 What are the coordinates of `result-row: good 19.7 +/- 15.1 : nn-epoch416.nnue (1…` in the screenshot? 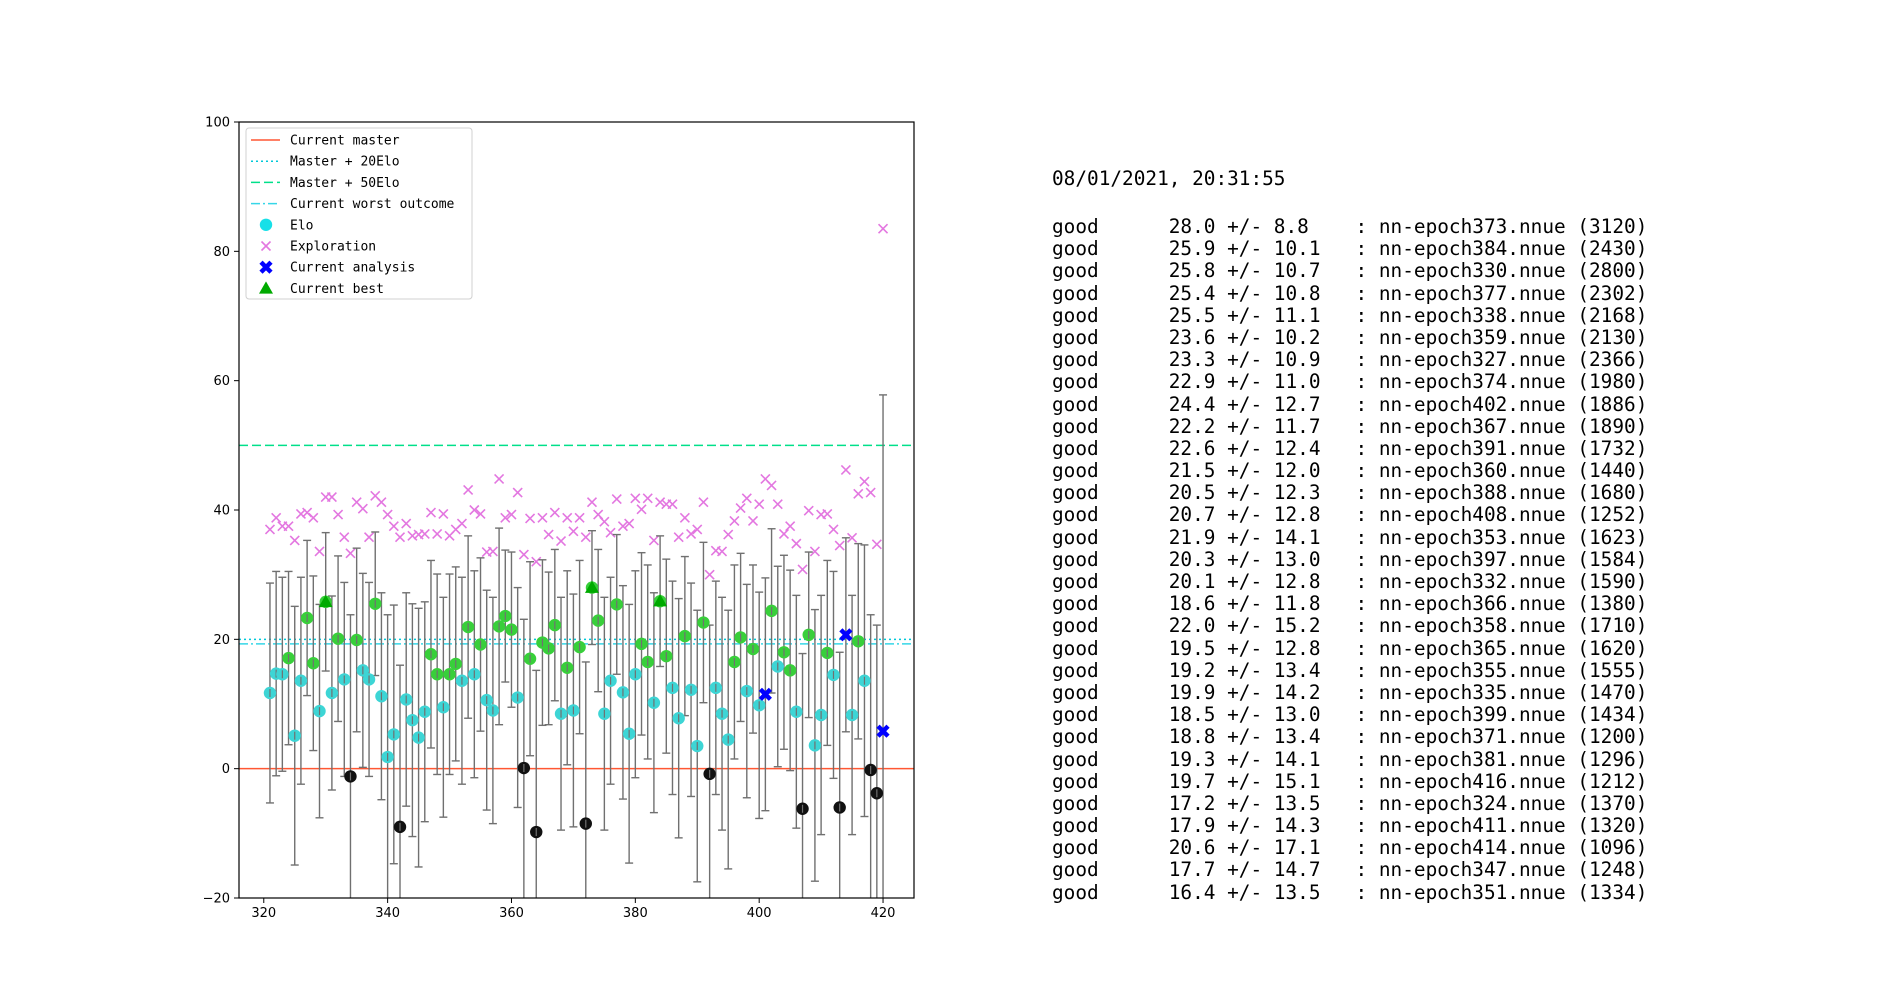 It's located at (1350, 781).